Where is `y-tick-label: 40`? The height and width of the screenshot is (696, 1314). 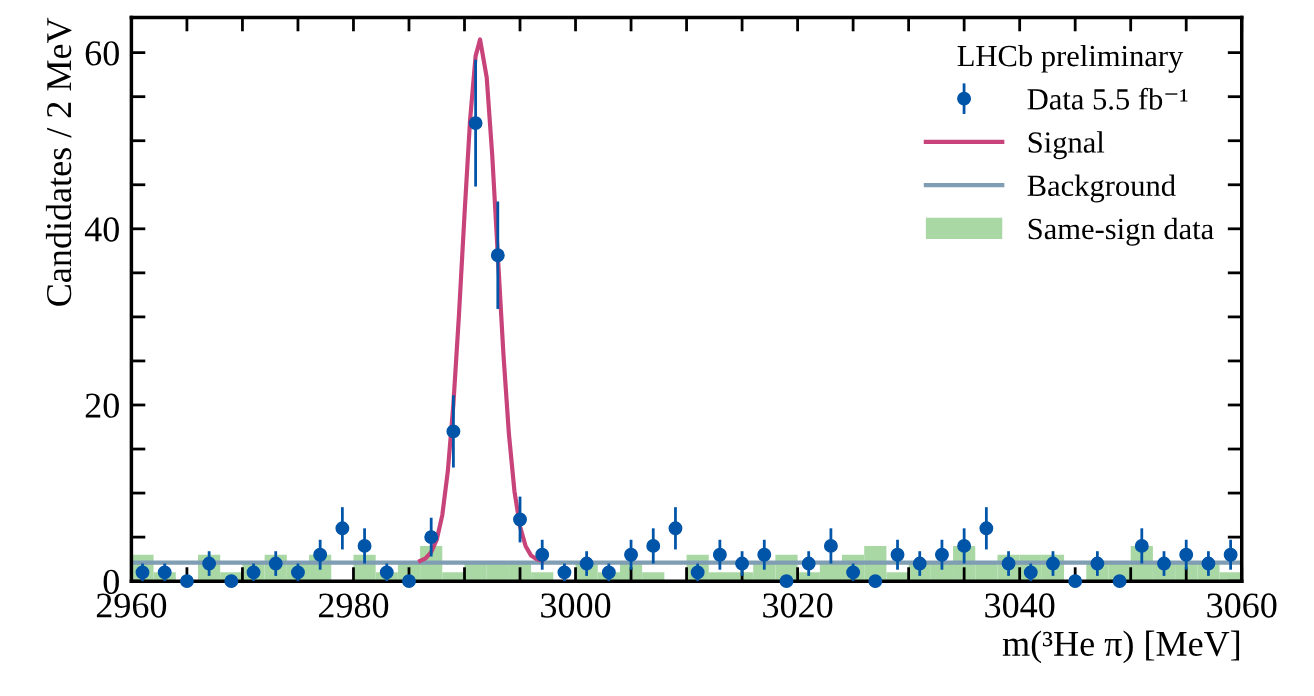 y-tick-label: 40 is located at coordinates (101, 229).